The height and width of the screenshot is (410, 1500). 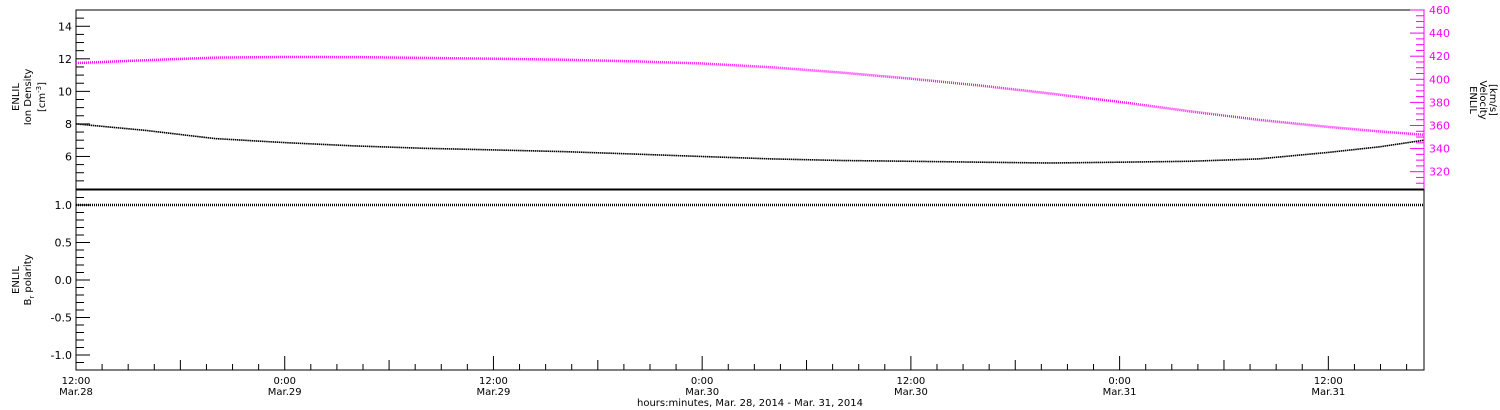 What do you see at coordinates (61, 318) in the screenshot?
I see `polarity-tick-label: -0.5` at bounding box center [61, 318].